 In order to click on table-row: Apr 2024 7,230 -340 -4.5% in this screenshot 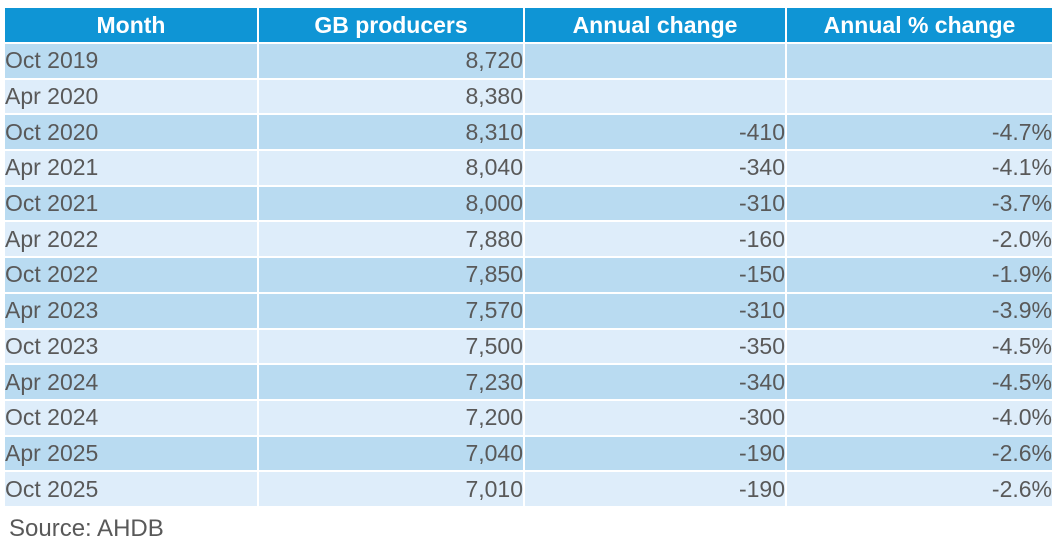, I will do `click(528, 382)`.